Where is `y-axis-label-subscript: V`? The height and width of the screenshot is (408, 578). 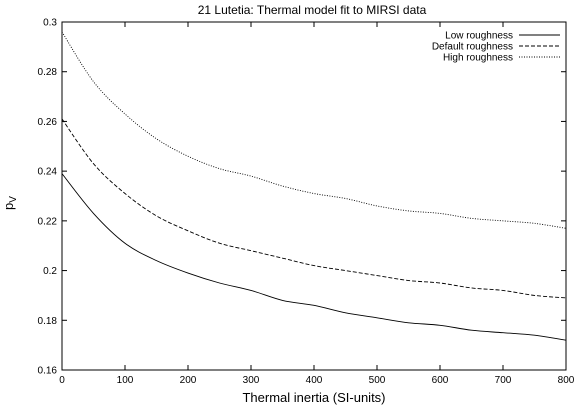 y-axis-label-subscript: V is located at coordinates (13, 199).